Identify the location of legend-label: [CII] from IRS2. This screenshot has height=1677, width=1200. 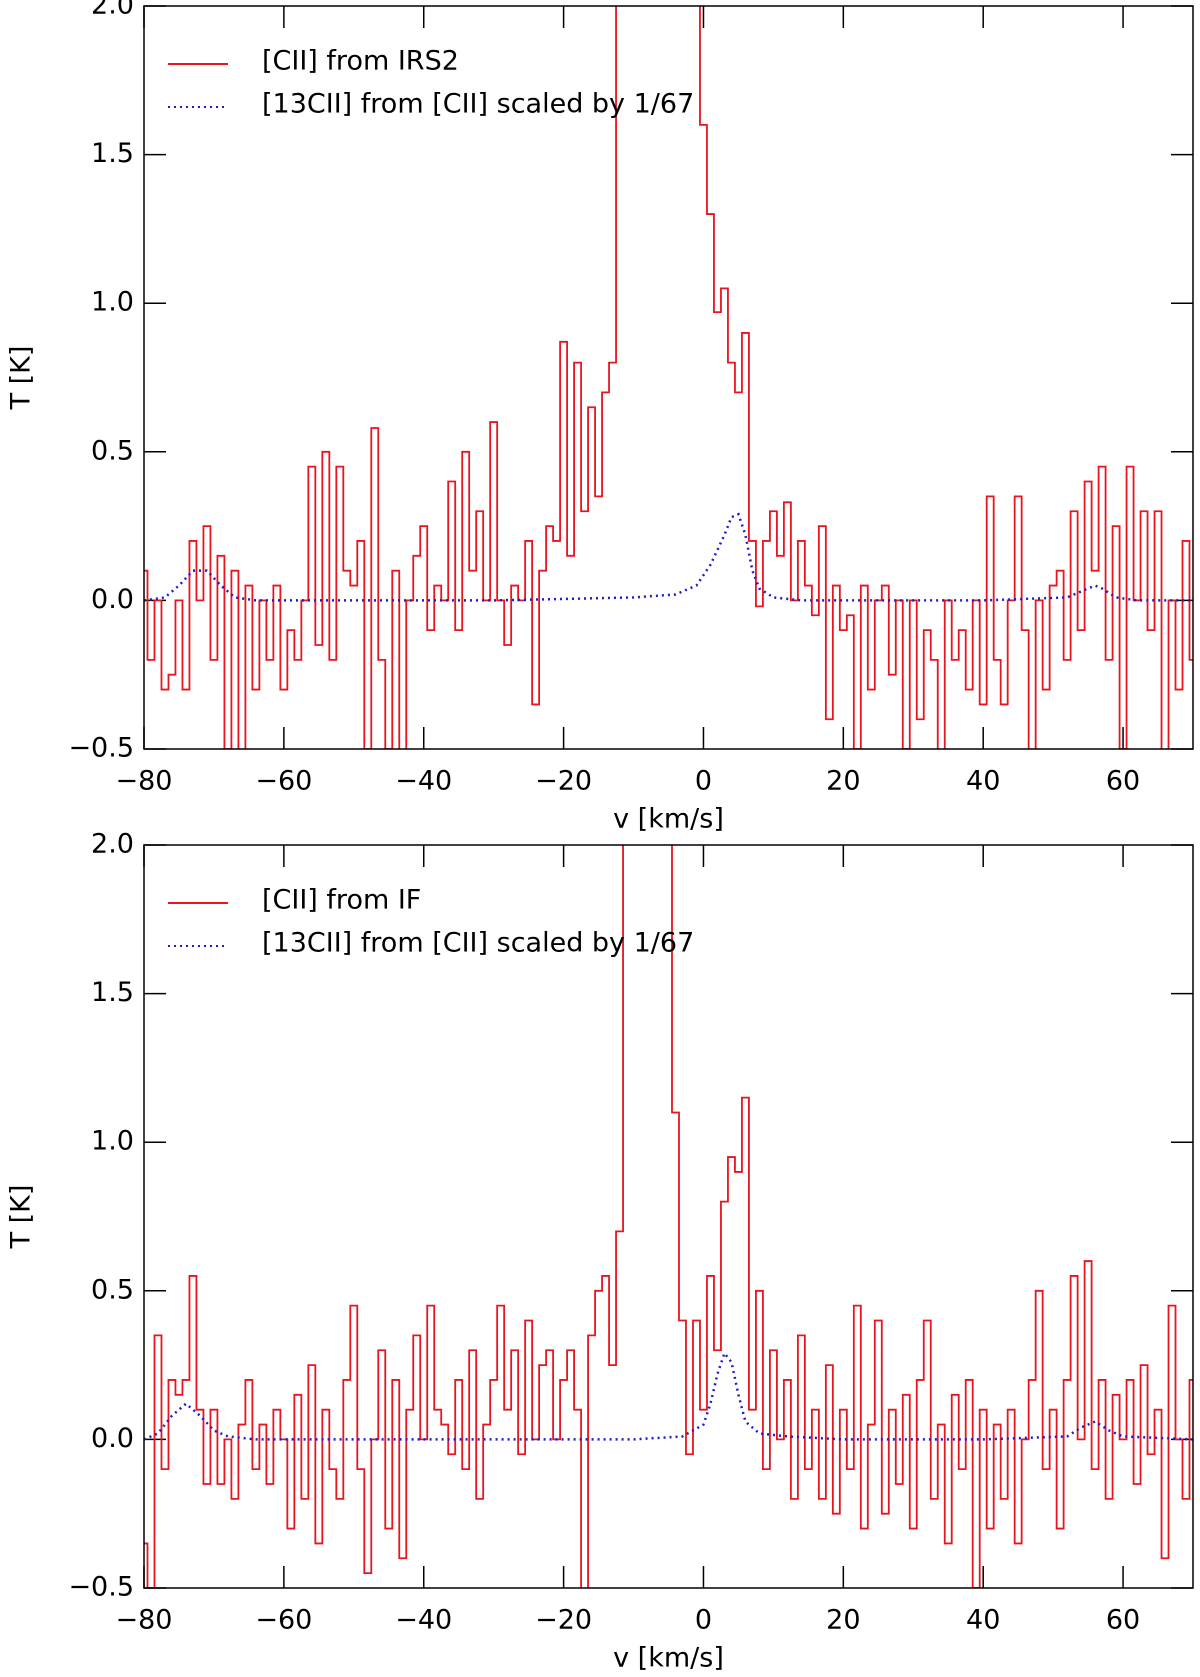
(360, 61).